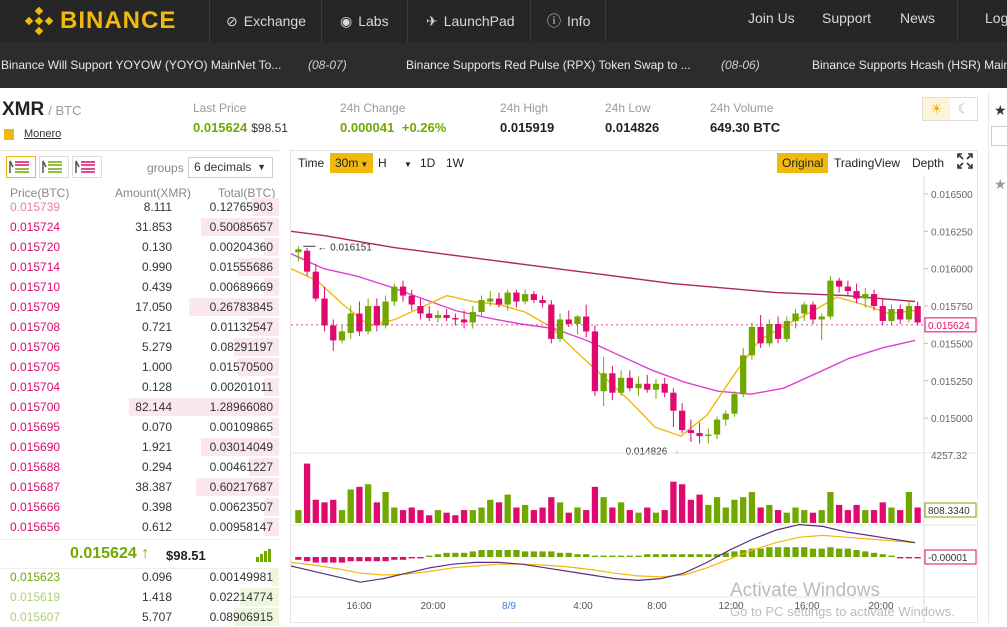 The height and width of the screenshot is (627, 1007). What do you see at coordinates (156, 267) in the screenshot?
I see `row-amount: 0.990` at bounding box center [156, 267].